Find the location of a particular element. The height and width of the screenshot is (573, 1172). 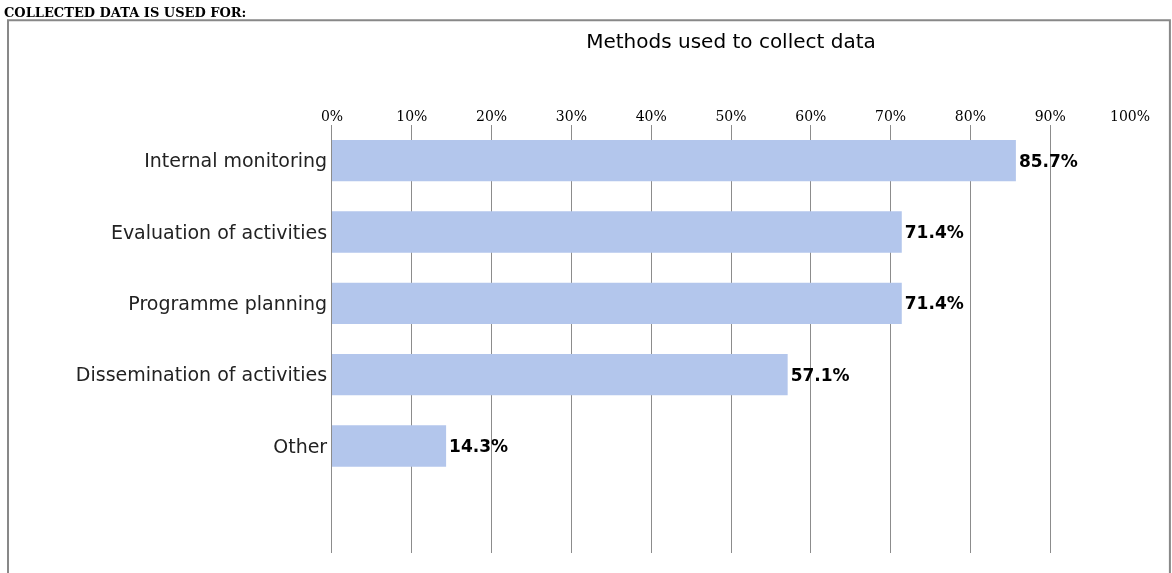

data-label: 57.1% is located at coordinates (820, 374).